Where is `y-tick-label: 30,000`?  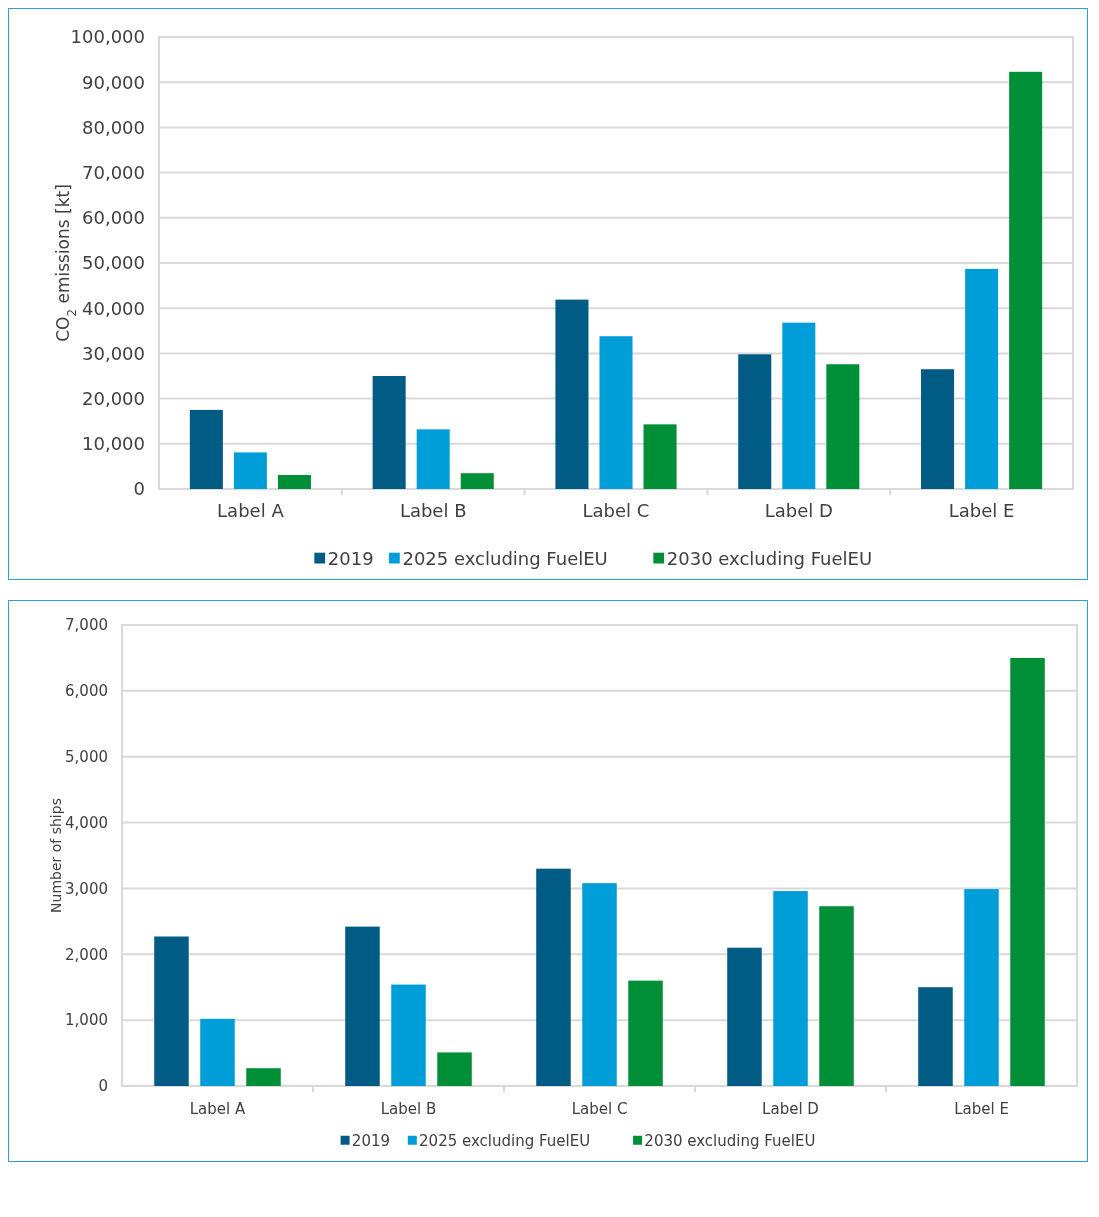
y-tick-label: 30,000 is located at coordinates (113, 353).